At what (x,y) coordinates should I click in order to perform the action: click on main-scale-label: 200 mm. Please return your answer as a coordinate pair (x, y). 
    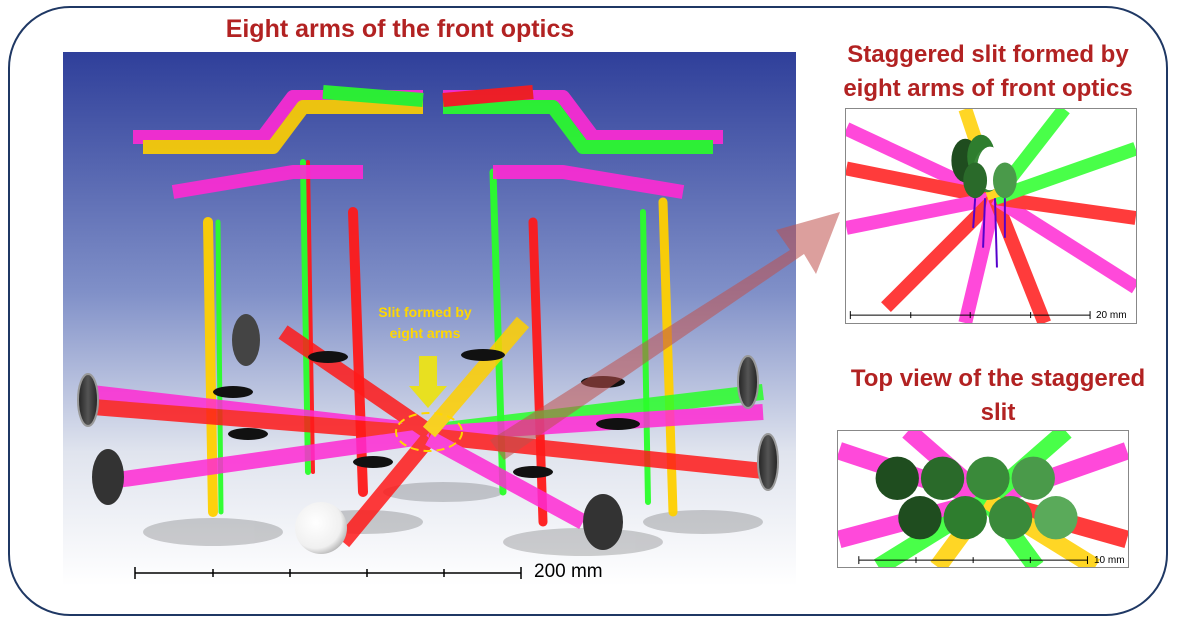
    Looking at the image, I should click on (568, 571).